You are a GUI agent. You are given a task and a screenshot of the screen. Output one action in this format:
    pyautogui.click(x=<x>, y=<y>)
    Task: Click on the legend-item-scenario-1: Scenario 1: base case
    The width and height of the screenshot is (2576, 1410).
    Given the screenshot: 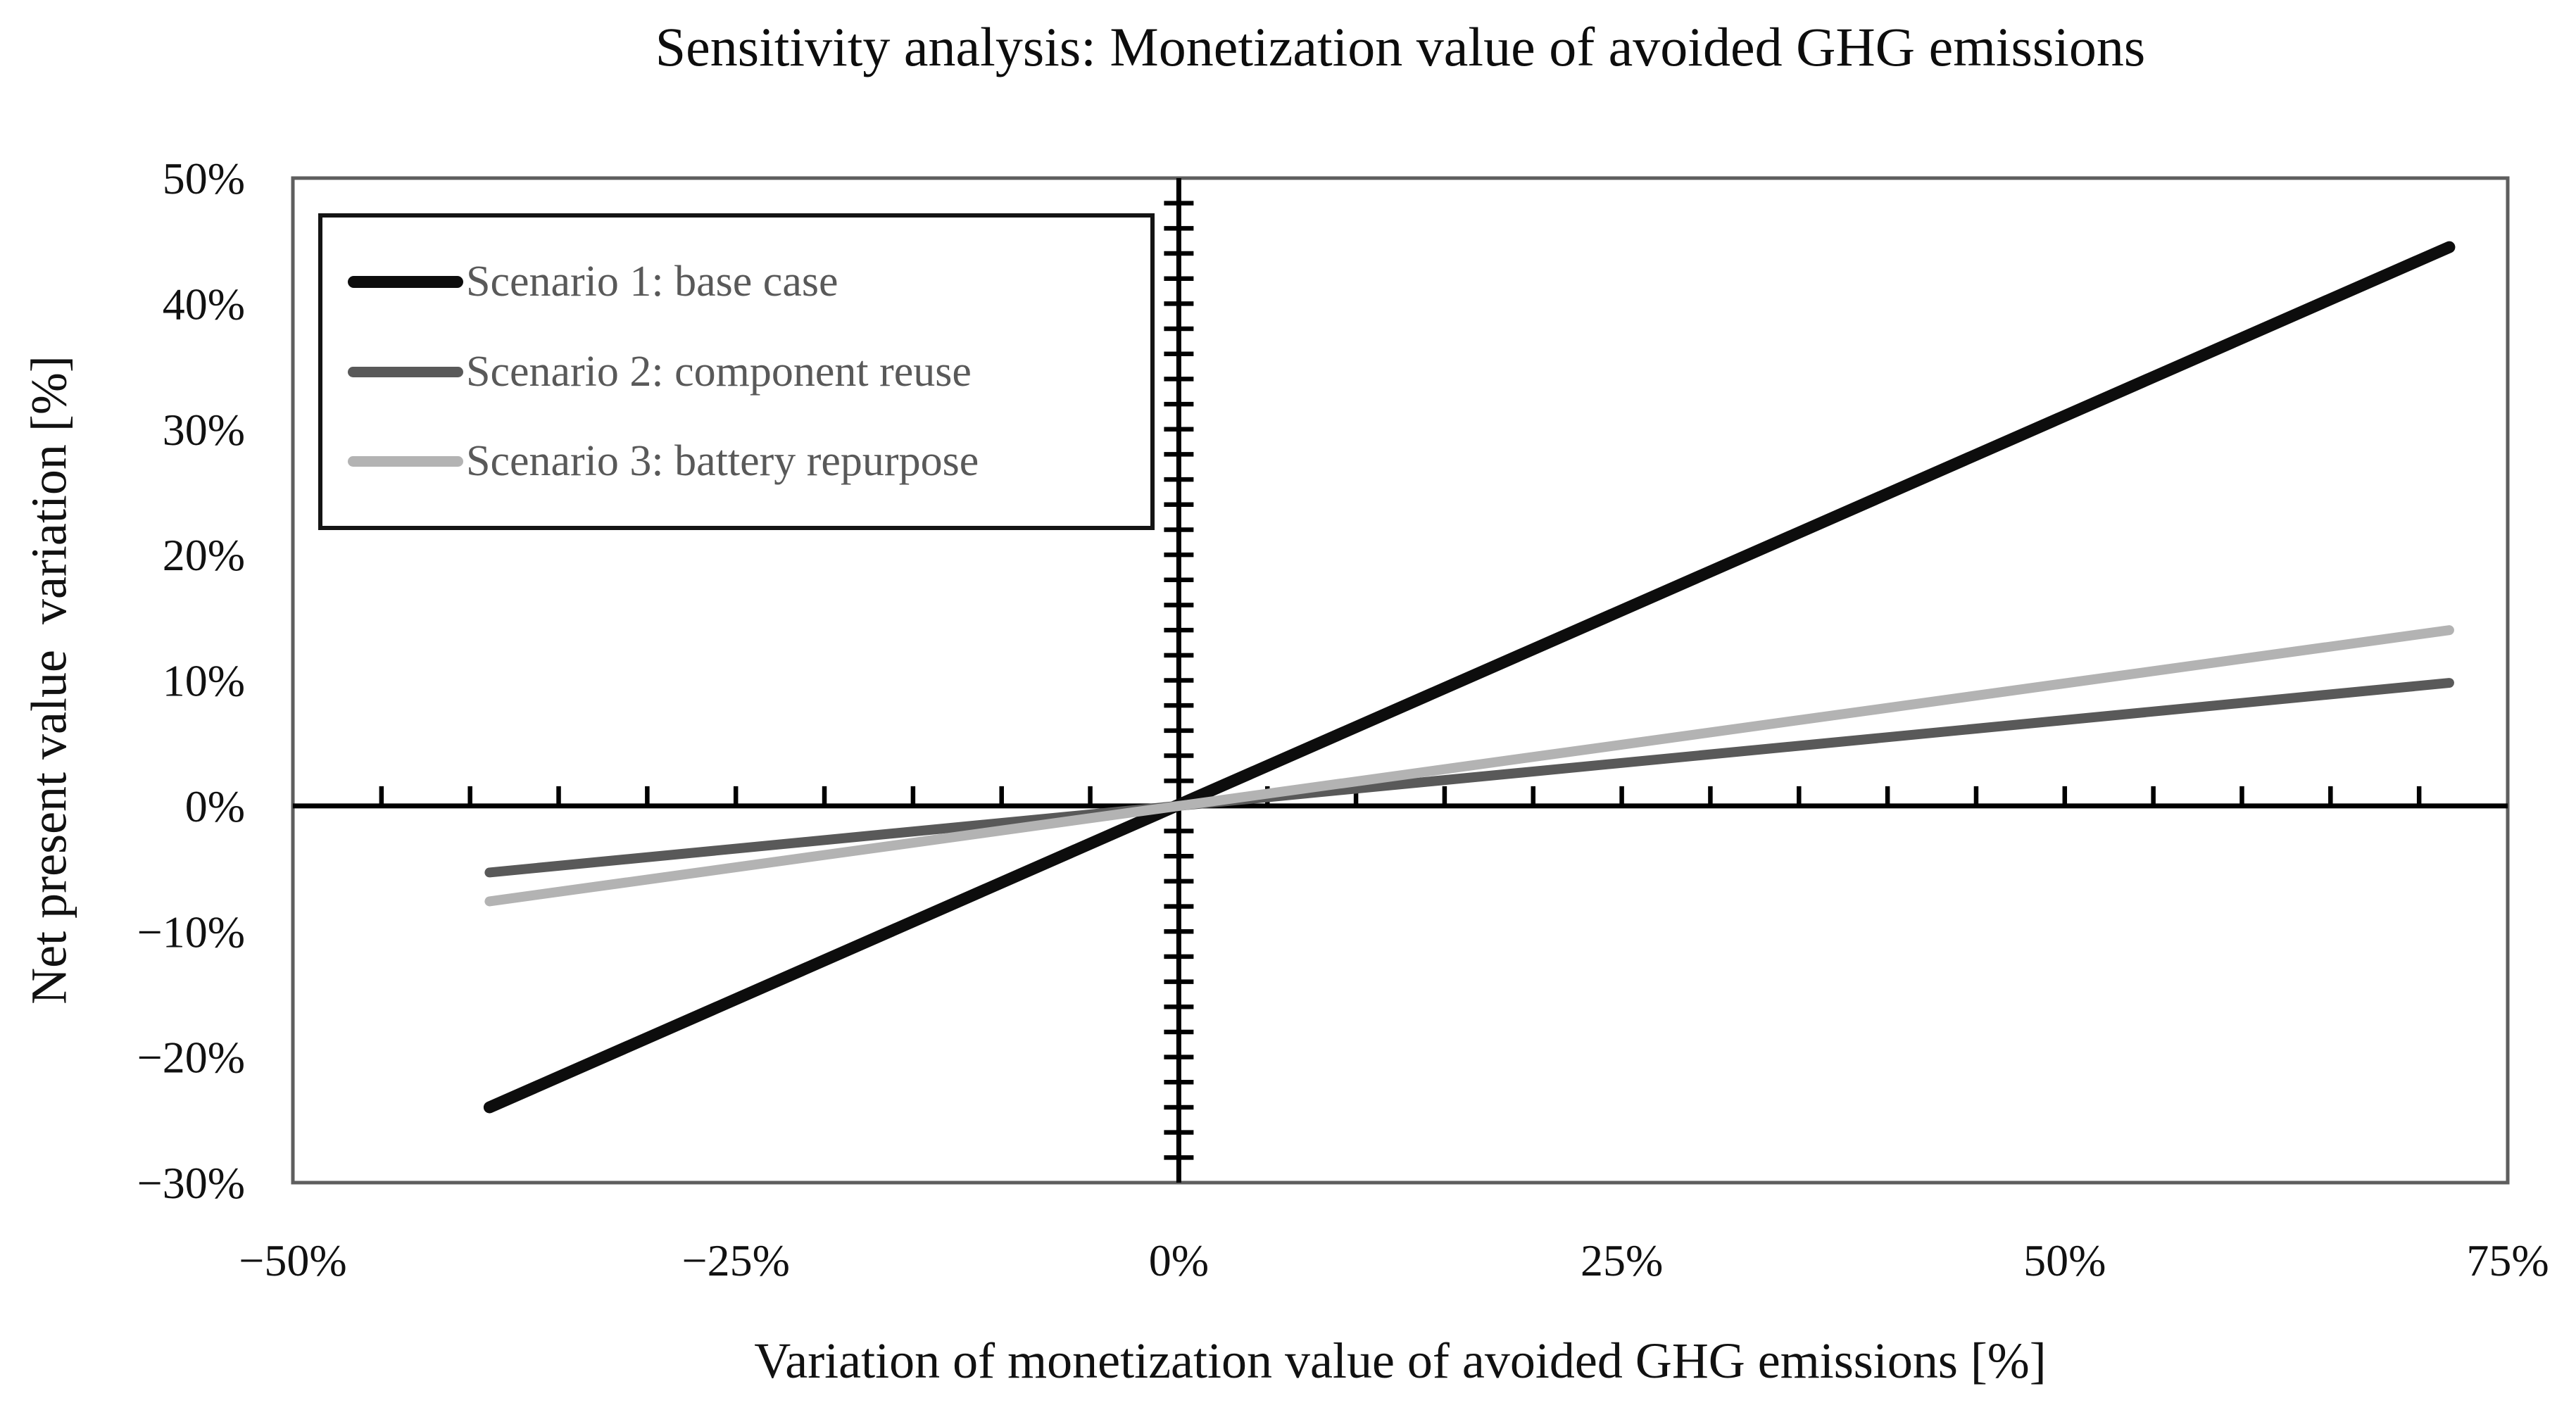 What is the action you would take?
    pyautogui.click(x=749, y=282)
    